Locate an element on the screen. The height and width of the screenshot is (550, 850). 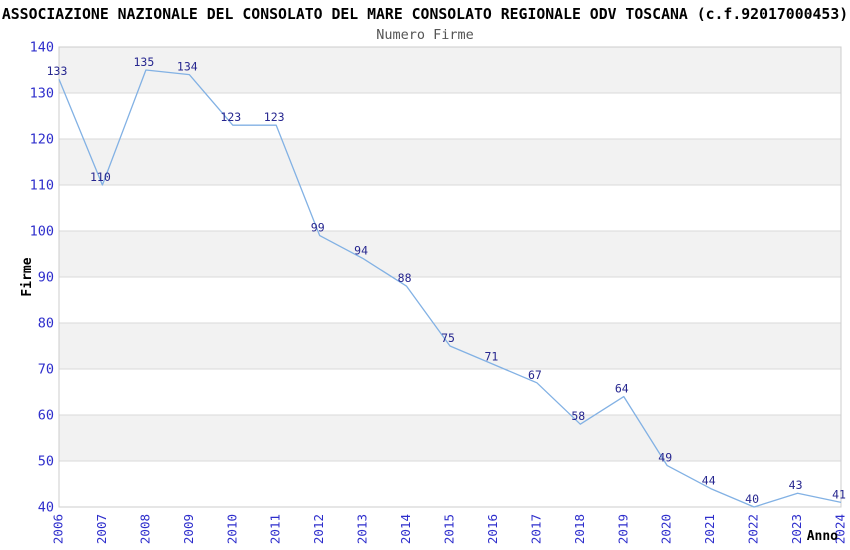
y-tick-label: 80 is located at coordinates (46, 324).